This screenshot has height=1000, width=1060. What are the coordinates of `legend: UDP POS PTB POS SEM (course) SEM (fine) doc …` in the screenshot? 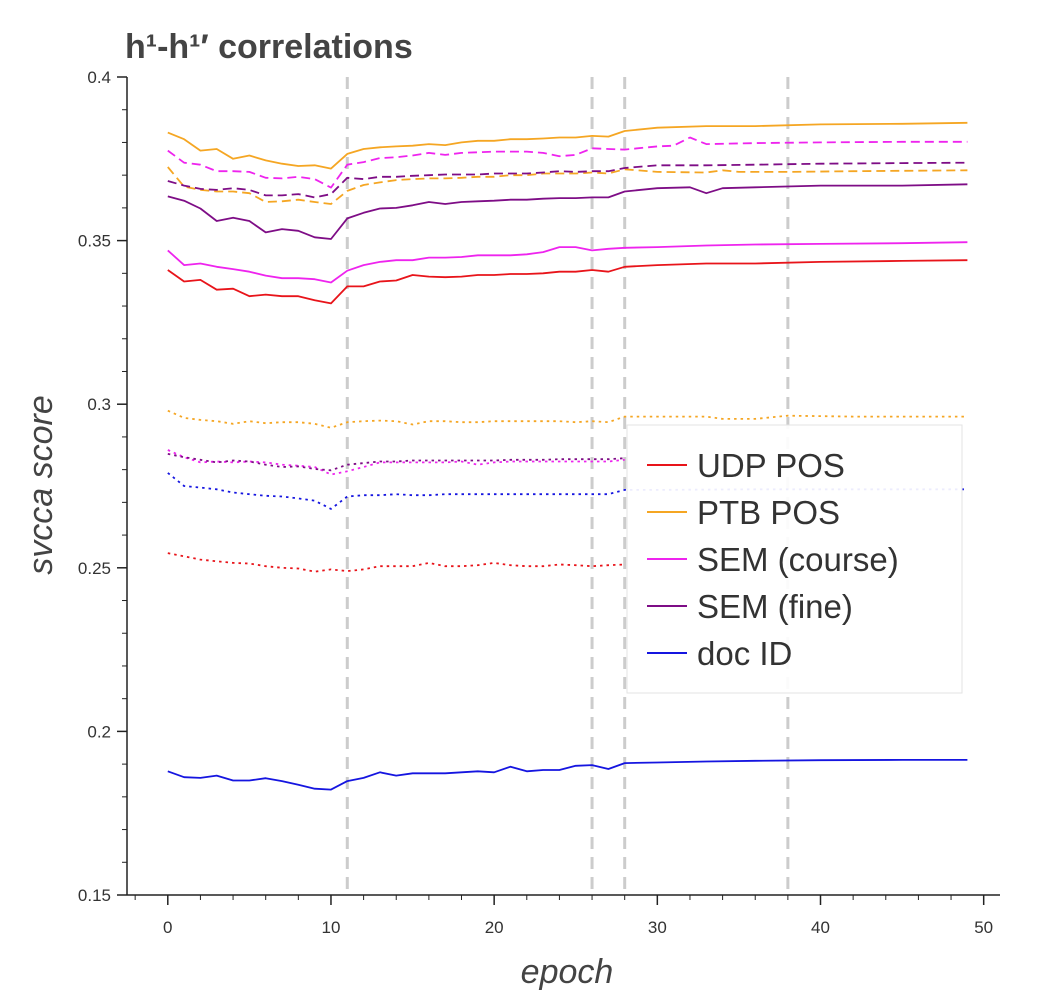 It's located at (794, 559).